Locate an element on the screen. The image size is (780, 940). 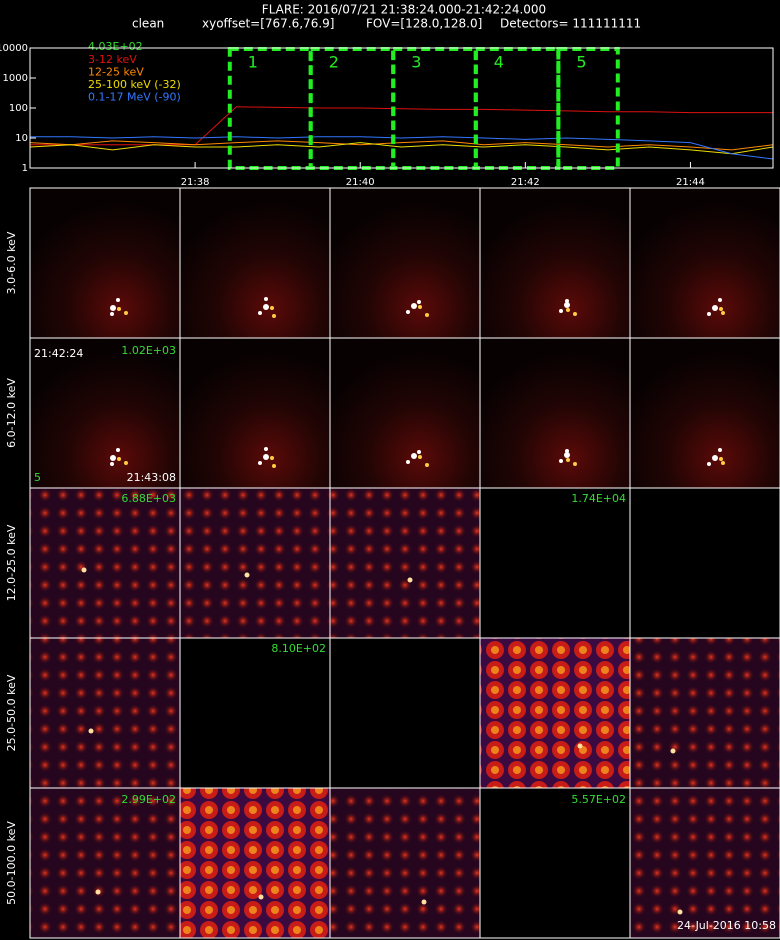
max-value: 6.88E+03 is located at coordinates (148, 498).